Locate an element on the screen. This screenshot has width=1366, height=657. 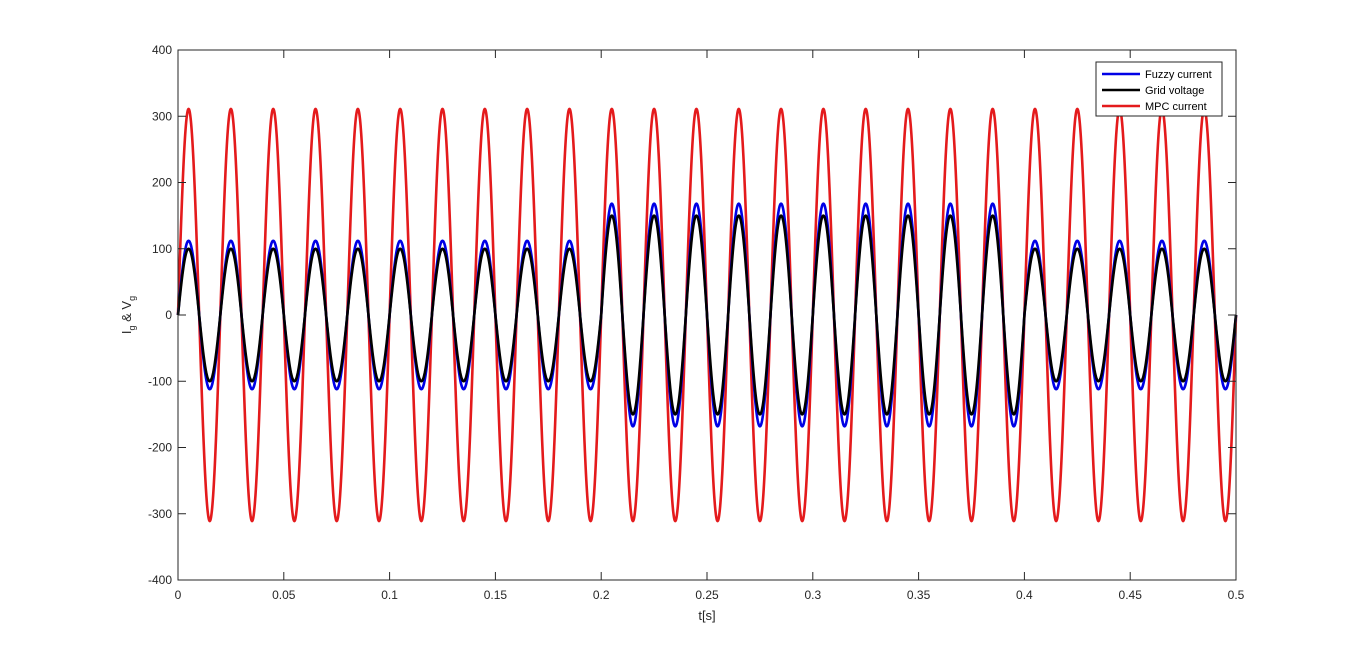
y-tick-label: 400 is located at coordinates (162, 50).